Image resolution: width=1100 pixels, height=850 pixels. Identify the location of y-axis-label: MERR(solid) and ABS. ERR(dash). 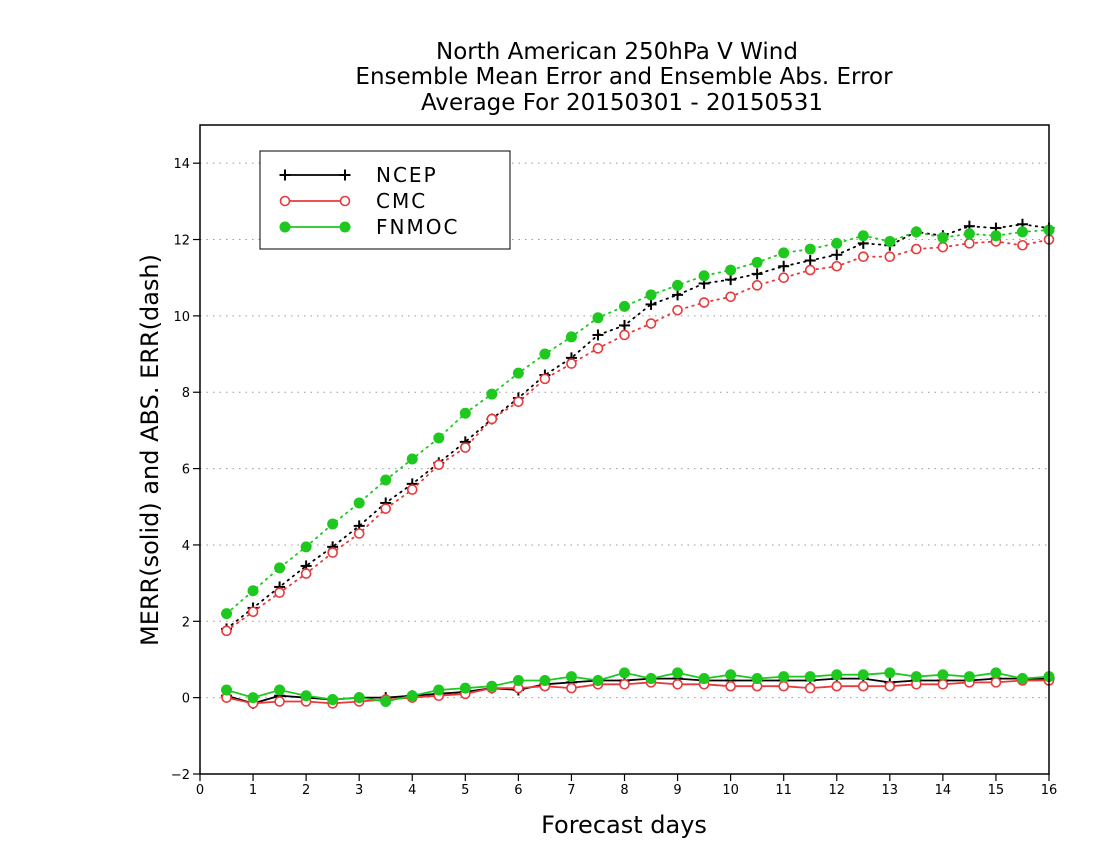
(150, 450).